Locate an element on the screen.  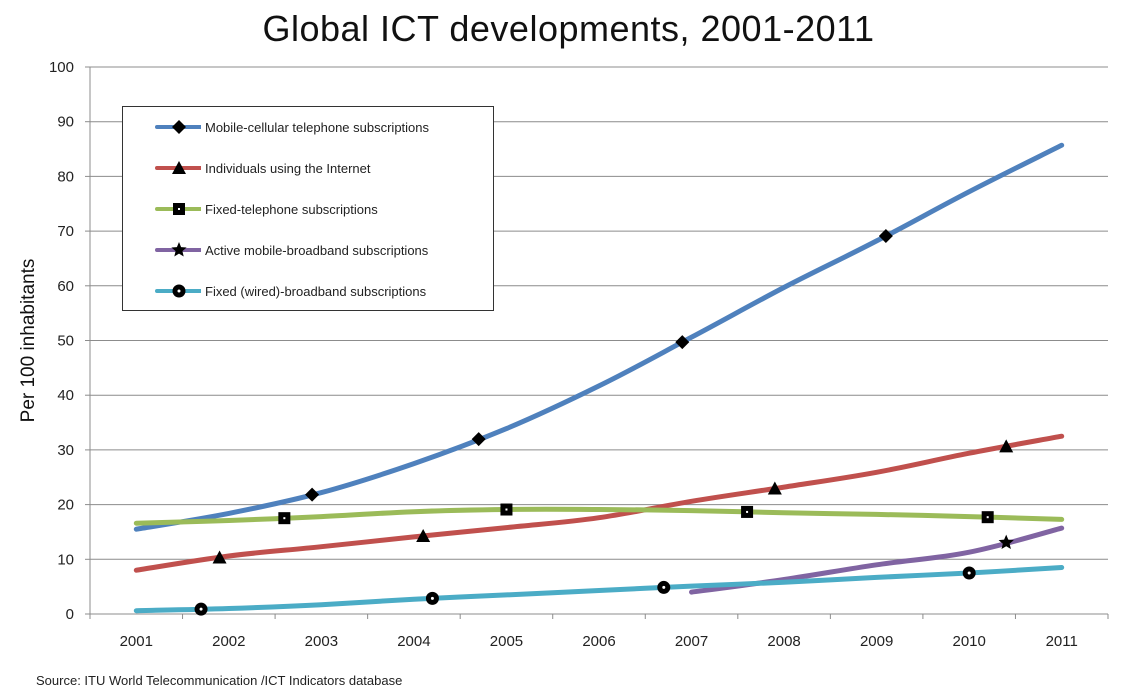
legend-item: Fixed (wired)-broadband subscriptions is located at coordinates (308, 291).